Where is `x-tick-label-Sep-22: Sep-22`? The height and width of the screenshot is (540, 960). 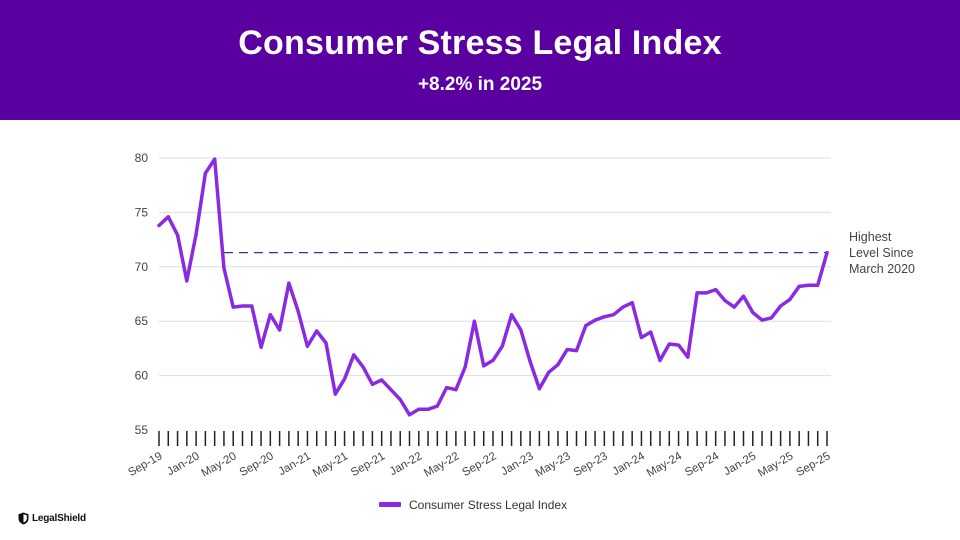
x-tick-label-Sep-22: Sep-22 is located at coordinates (479, 464).